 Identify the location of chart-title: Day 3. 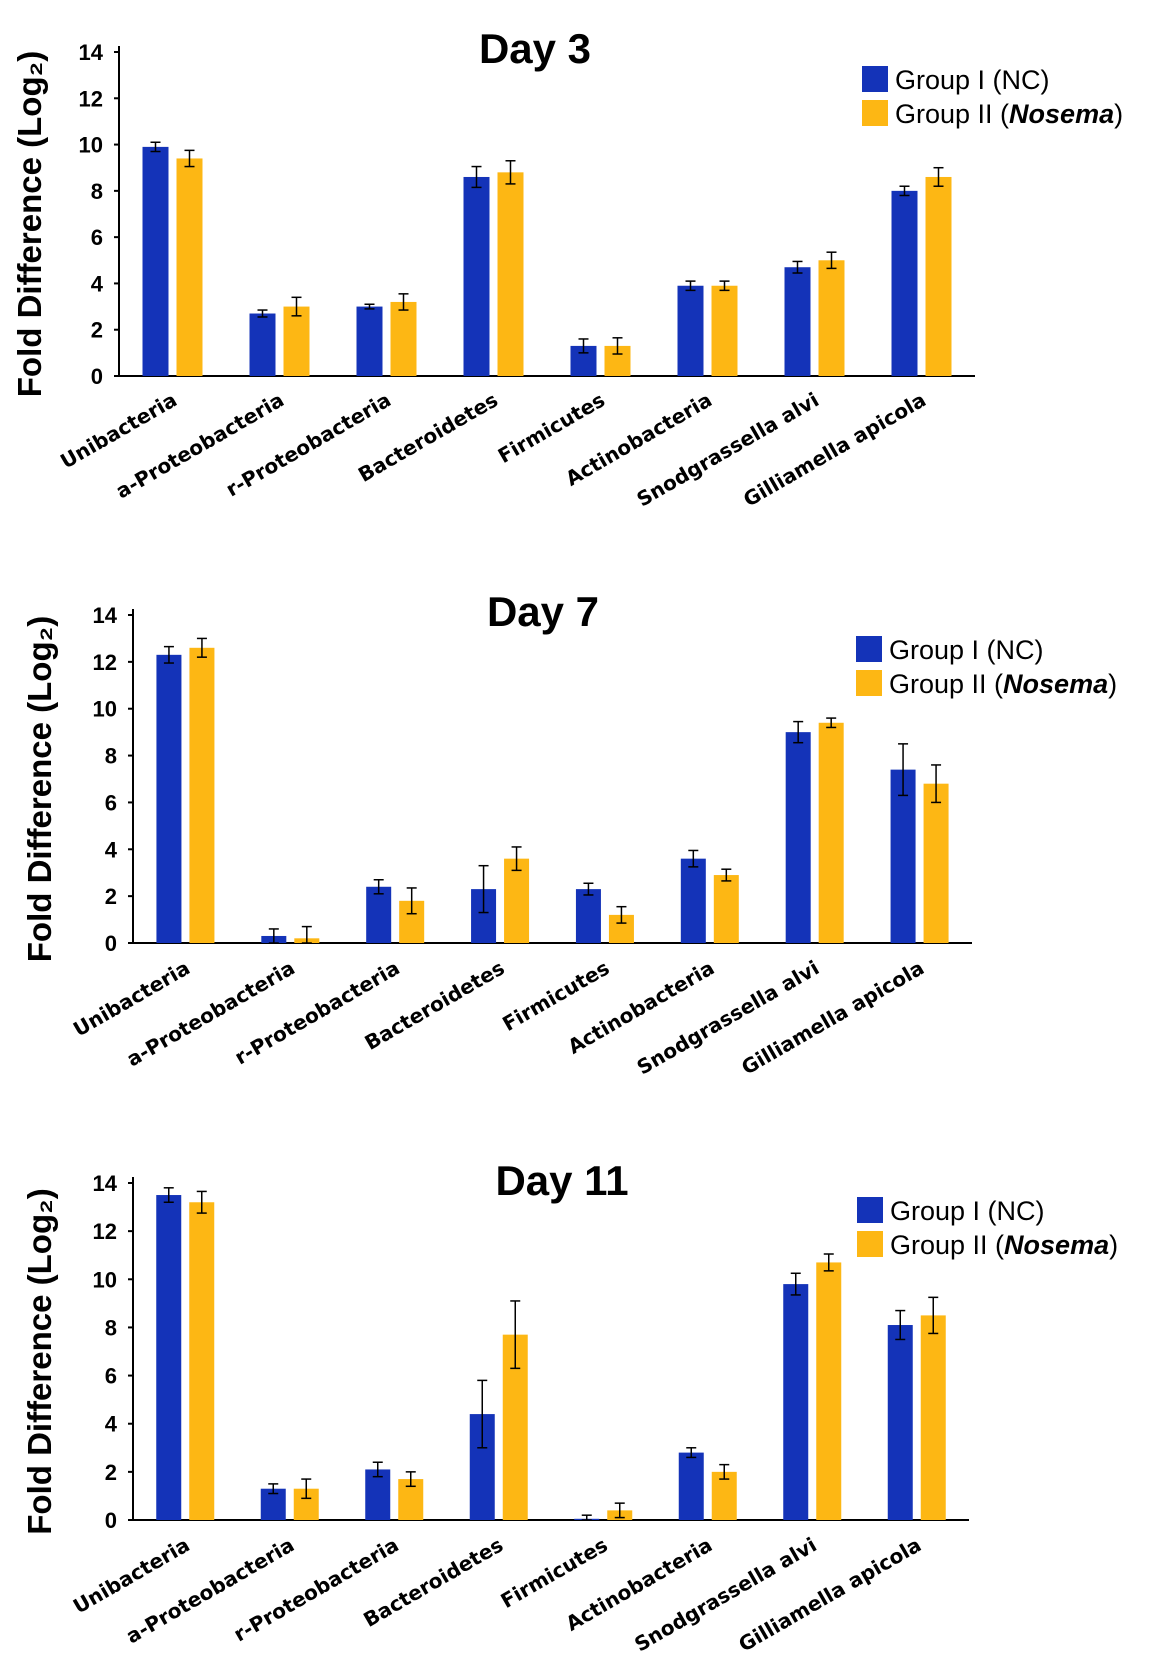
(535, 48).